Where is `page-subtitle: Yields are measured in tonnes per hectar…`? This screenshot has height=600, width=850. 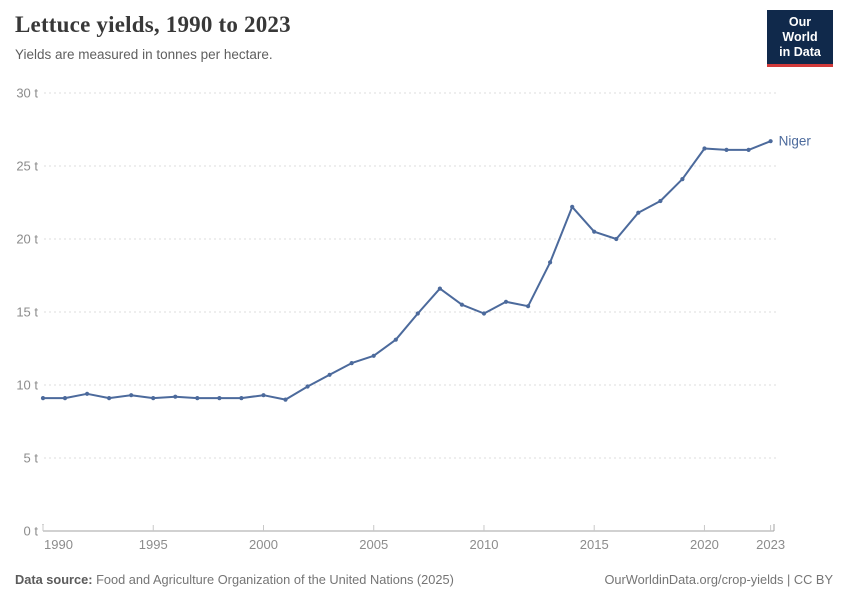
page-subtitle: Yields are measured in tonnes per hectar… is located at coordinates (144, 54).